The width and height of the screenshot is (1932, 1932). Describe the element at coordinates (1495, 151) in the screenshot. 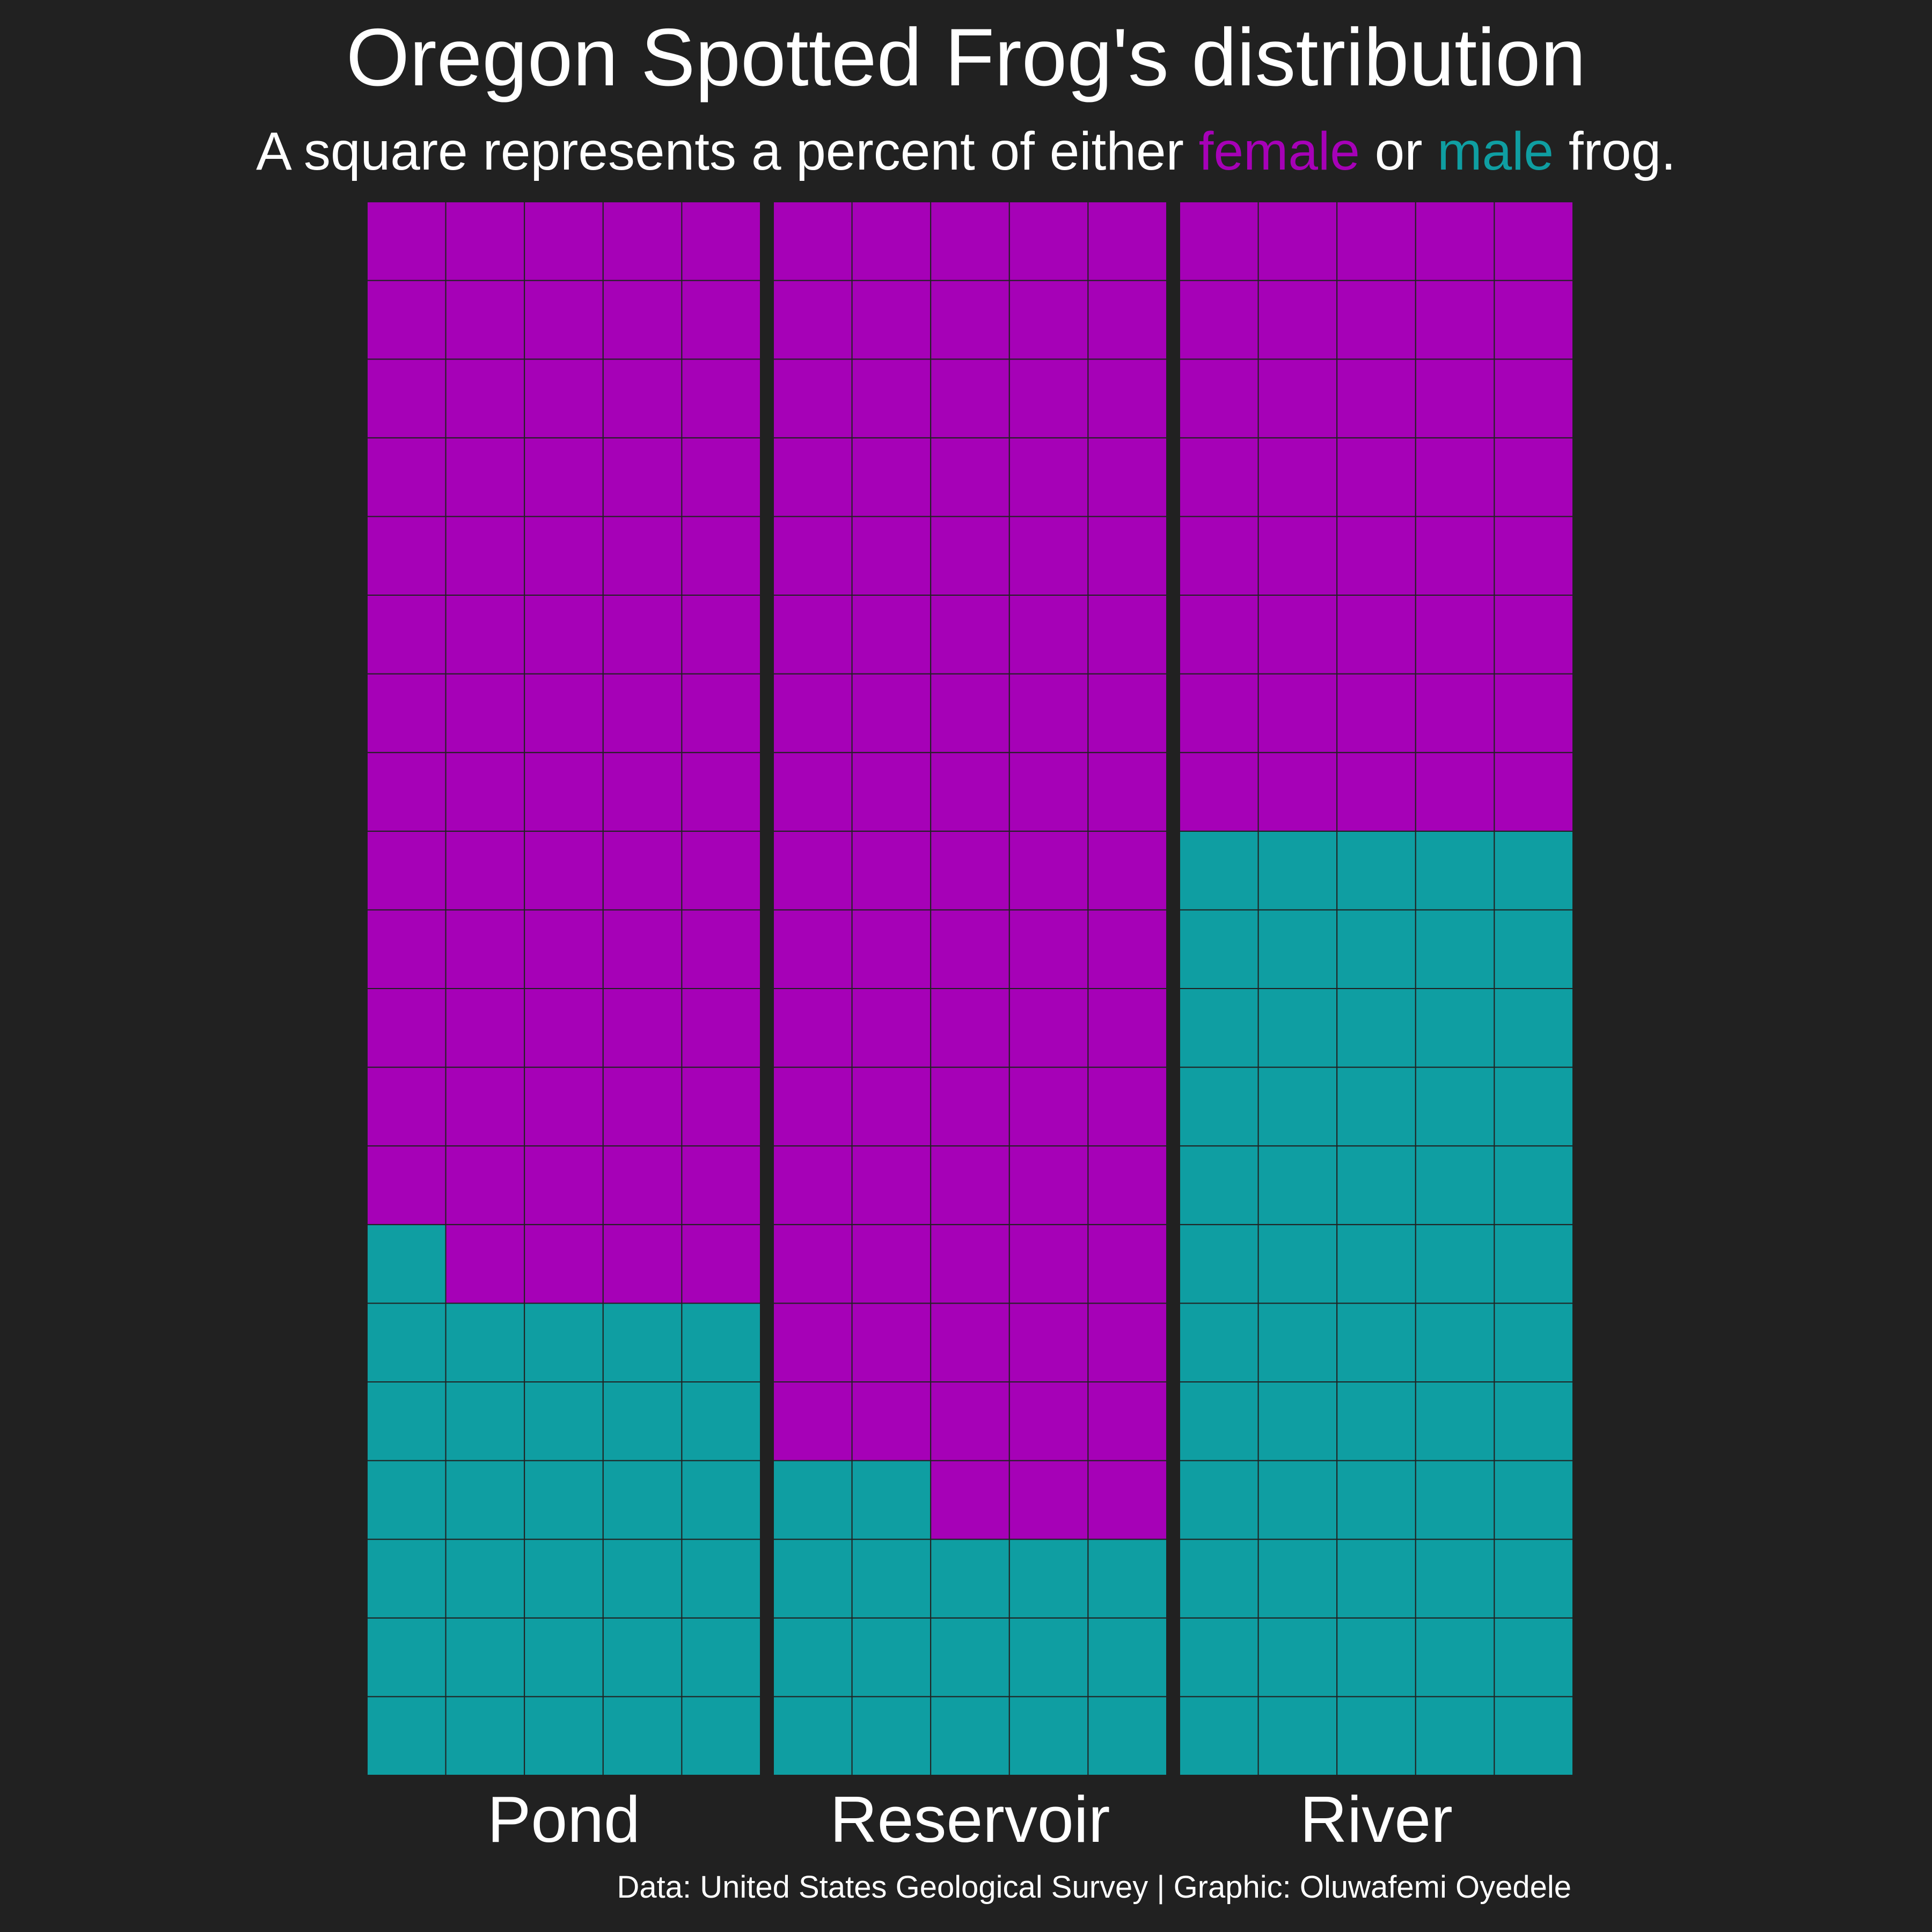

I see `legend-male: male` at that location.